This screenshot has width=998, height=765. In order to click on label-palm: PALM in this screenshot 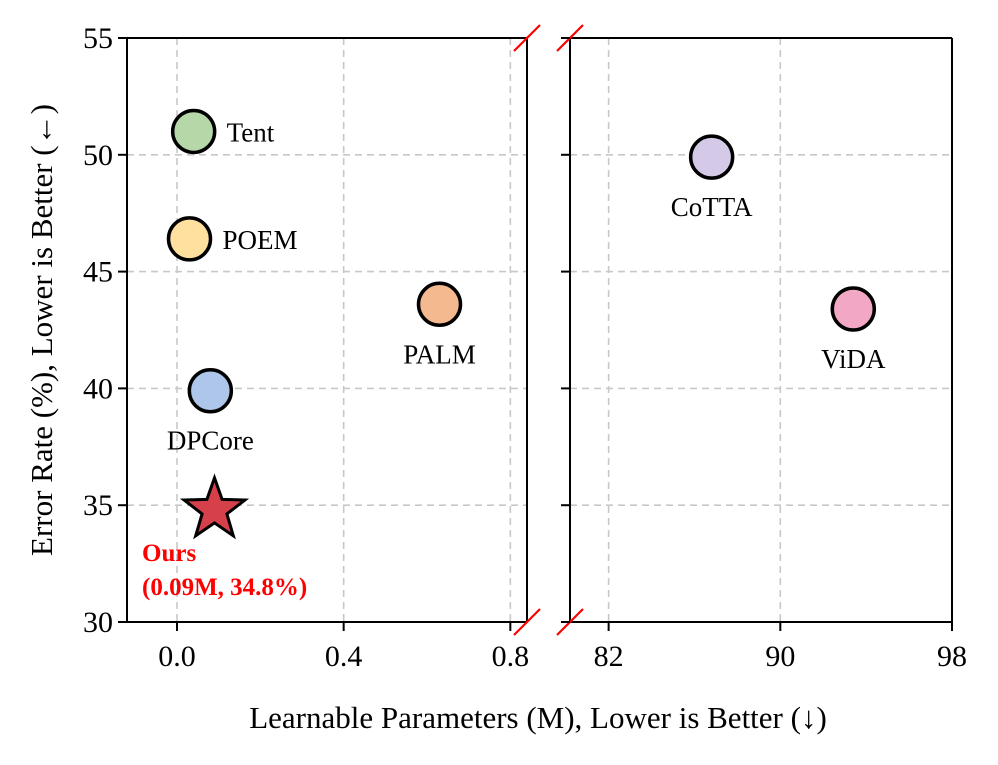, I will do `click(439, 354)`.